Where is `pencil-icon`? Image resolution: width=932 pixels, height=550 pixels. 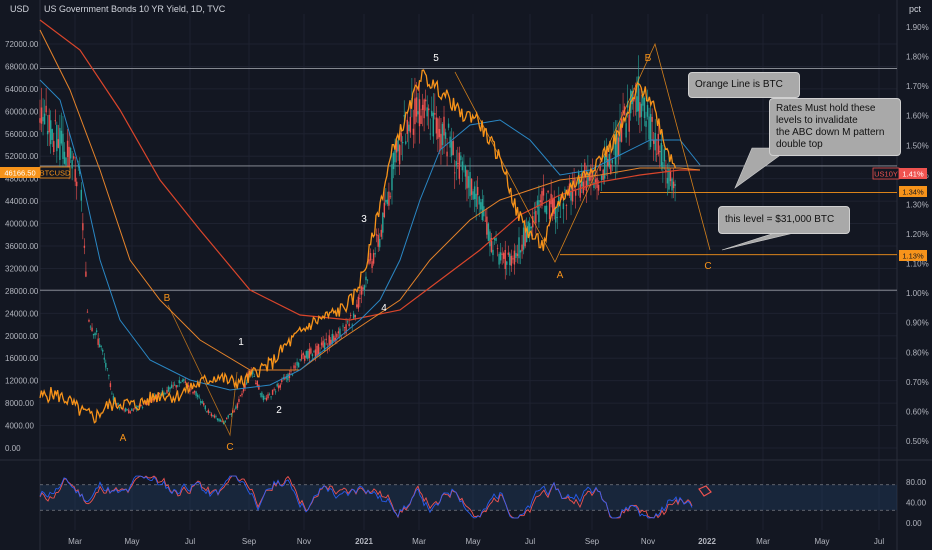 pencil-icon is located at coordinates (705, 491).